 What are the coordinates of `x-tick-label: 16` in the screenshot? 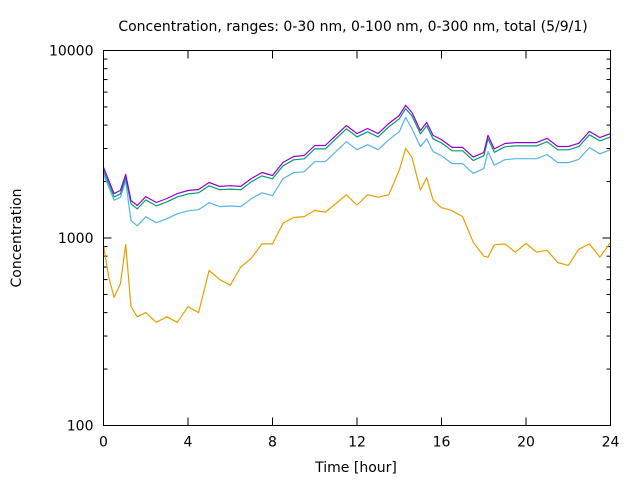 It's located at (442, 443).